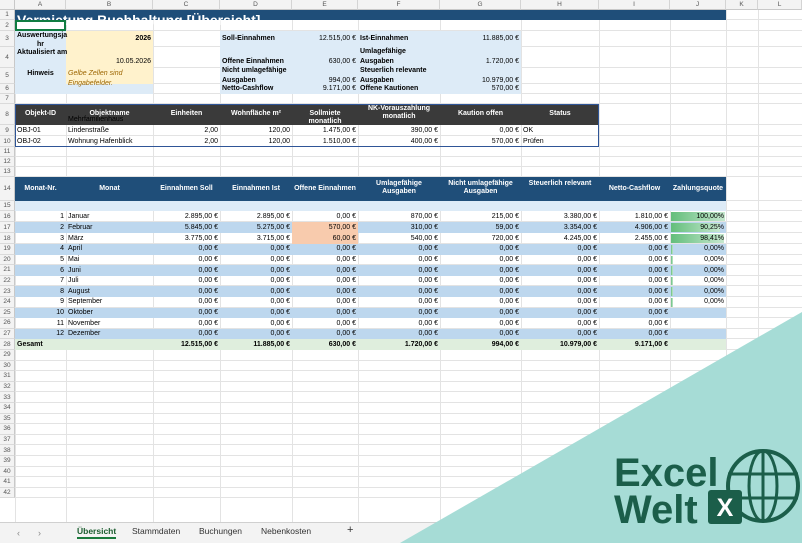 The height and width of the screenshot is (543, 802). I want to click on row-header-12: 12, so click(7, 162).